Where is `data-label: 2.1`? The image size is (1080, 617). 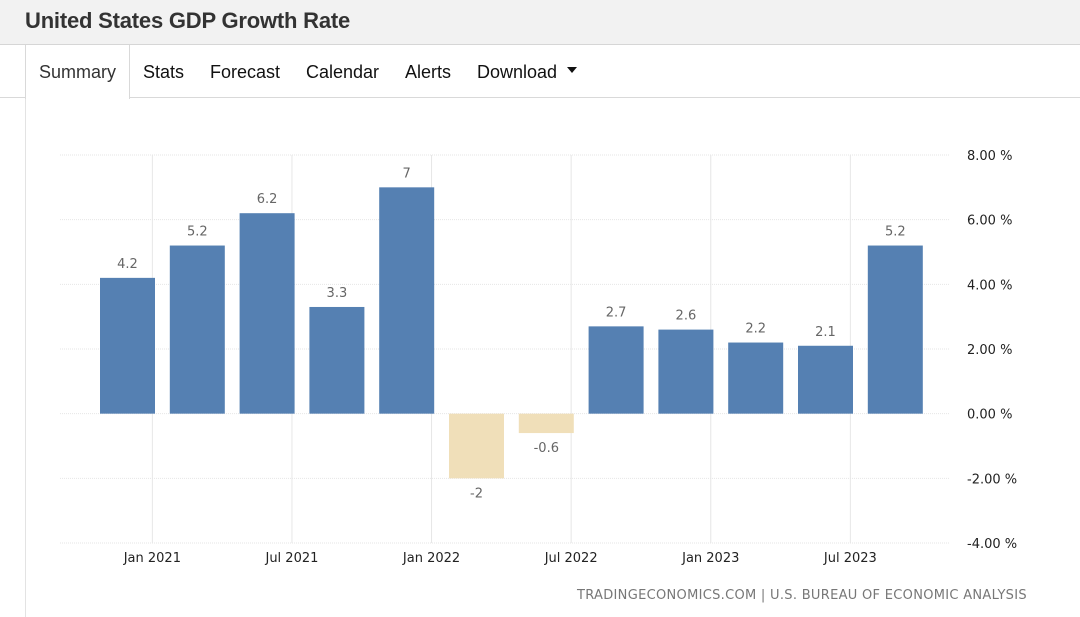 data-label: 2.1 is located at coordinates (825, 332).